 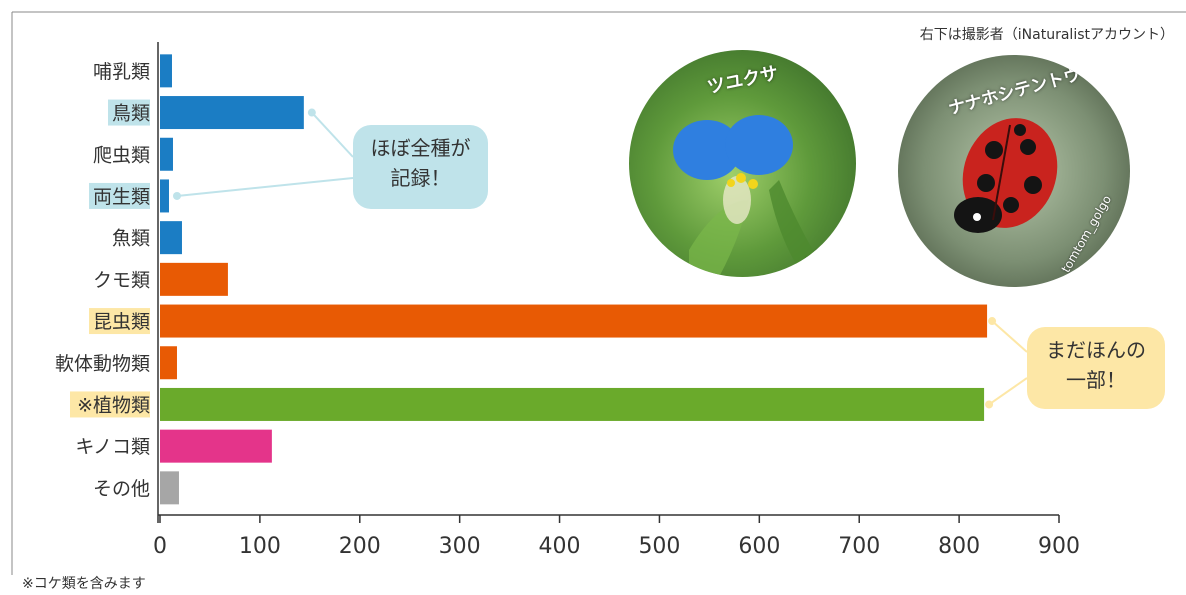 I want to click on y-tick-label: 両生類, so click(x=121, y=197).